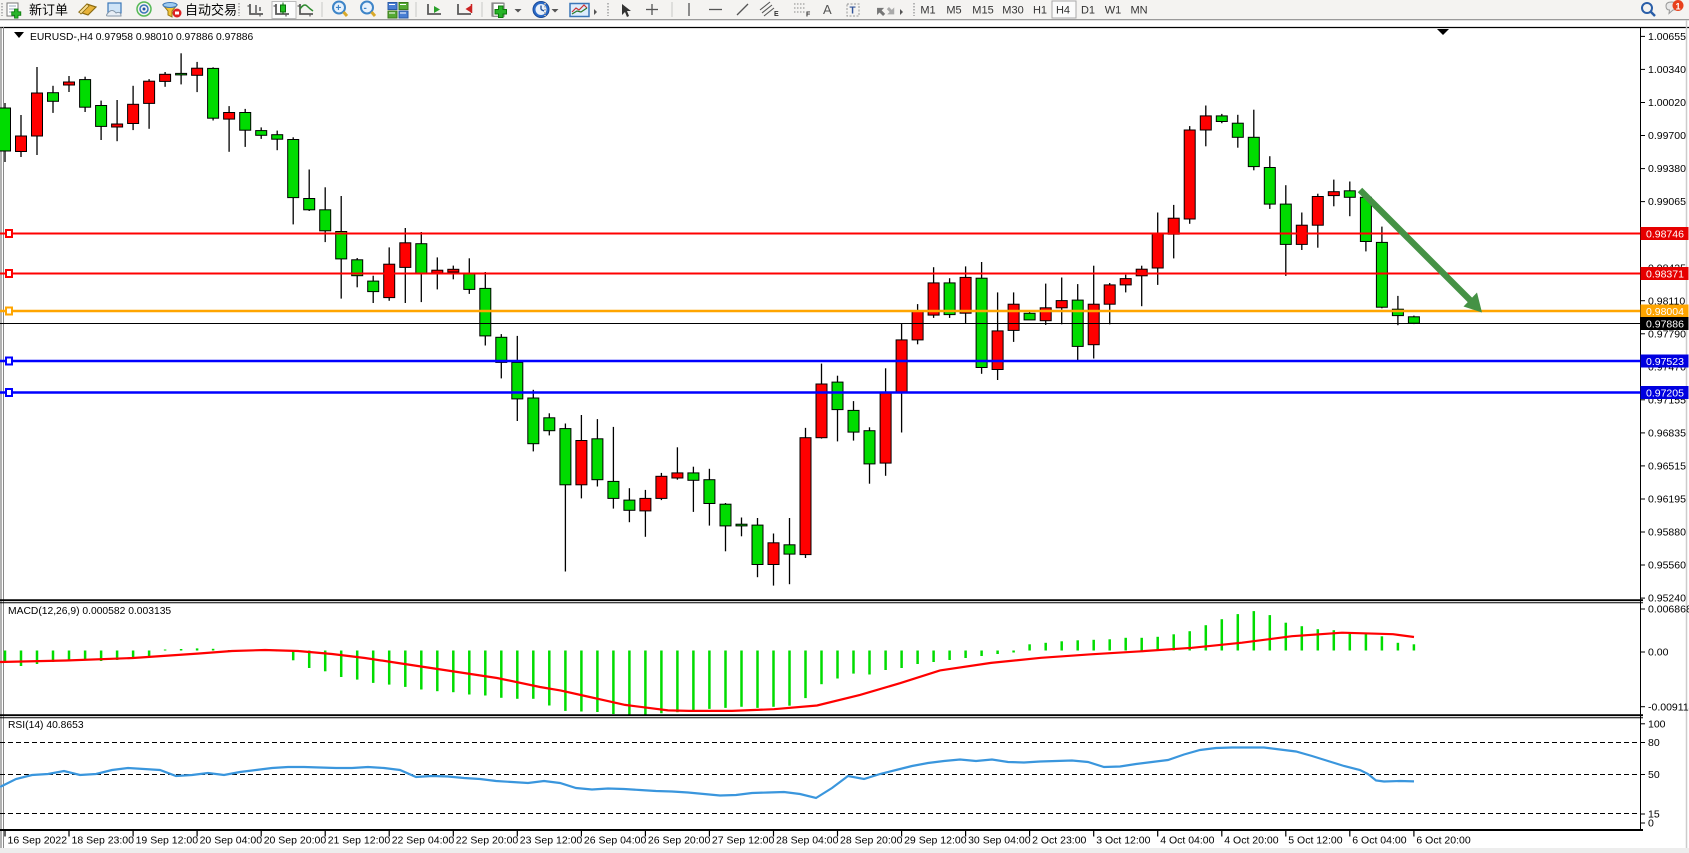 This screenshot has height=853, width=1689. I want to click on svg-text: 0.006868, so click(1668, 610).